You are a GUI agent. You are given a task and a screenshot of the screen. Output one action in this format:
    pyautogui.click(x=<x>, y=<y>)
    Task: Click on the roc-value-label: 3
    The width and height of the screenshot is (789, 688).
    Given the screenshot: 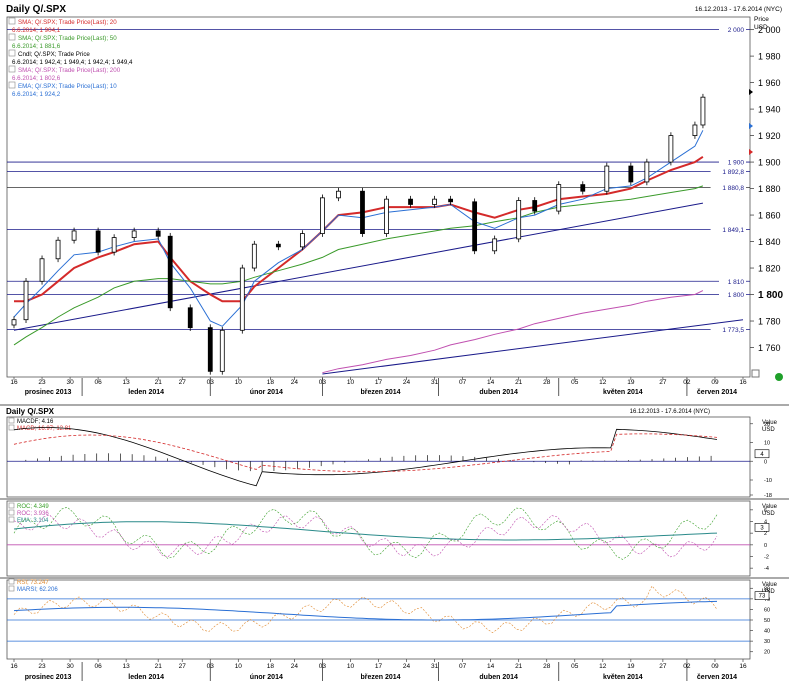 What is the action you would take?
    pyautogui.click(x=762, y=528)
    